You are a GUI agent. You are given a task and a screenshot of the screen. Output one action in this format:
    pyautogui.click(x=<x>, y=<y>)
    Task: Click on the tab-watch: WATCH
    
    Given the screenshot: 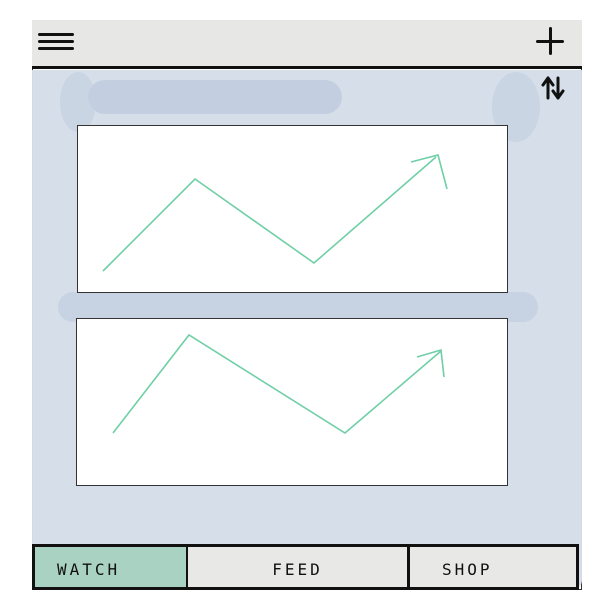 What is the action you would take?
    pyautogui.click(x=110, y=567)
    